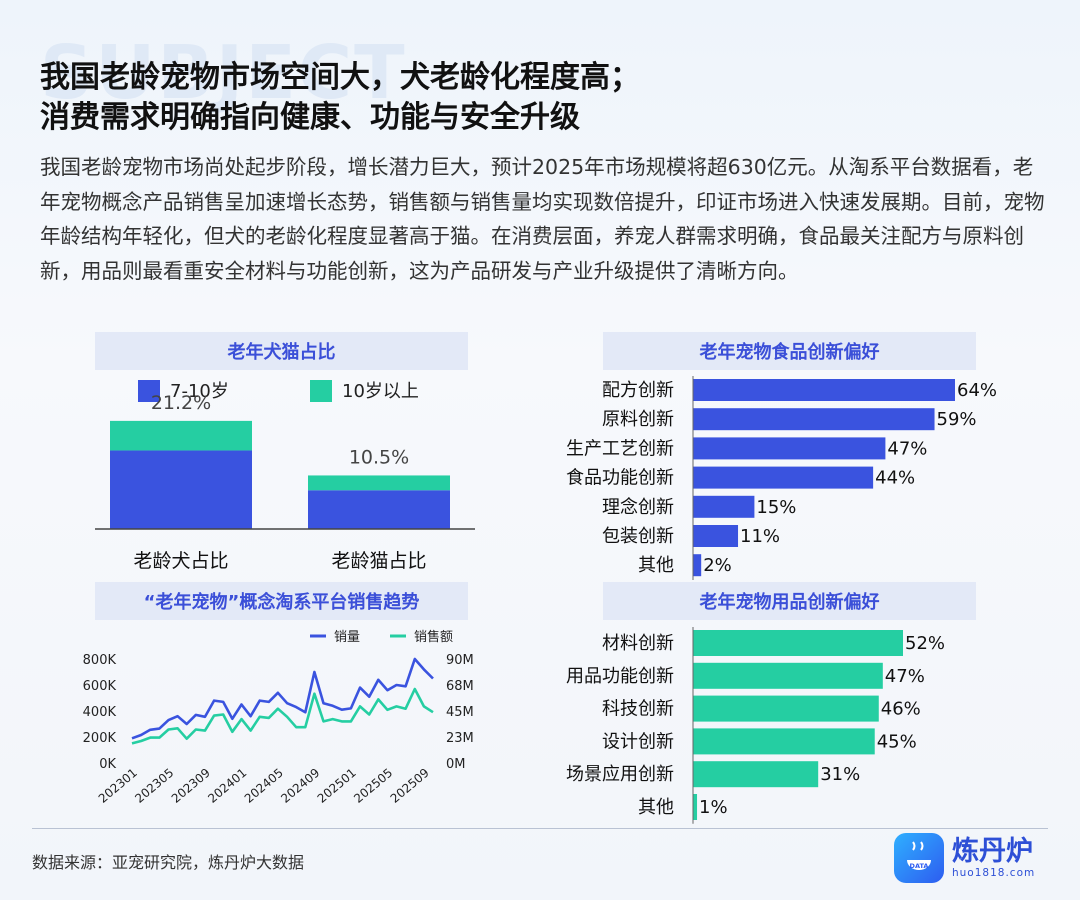 Image resolution: width=1080 pixels, height=900 pixels. What do you see at coordinates (100, 686) in the screenshot?
I see `y-left-tick-1: 600K` at bounding box center [100, 686].